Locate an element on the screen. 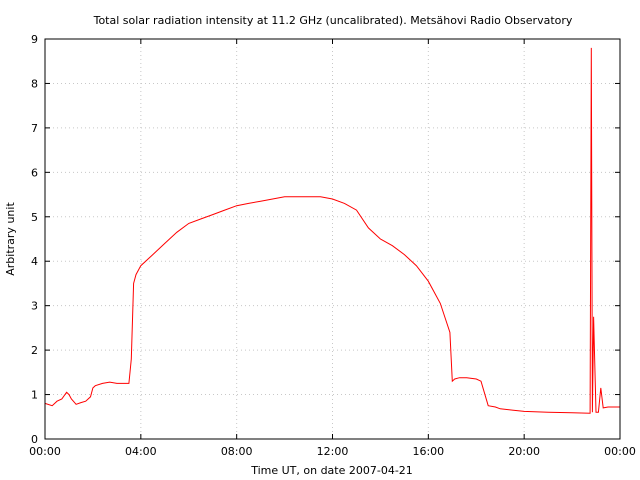 Image resolution: width=640 pixels, height=480 pixels. y-tick-label: 6 is located at coordinates (34, 172).